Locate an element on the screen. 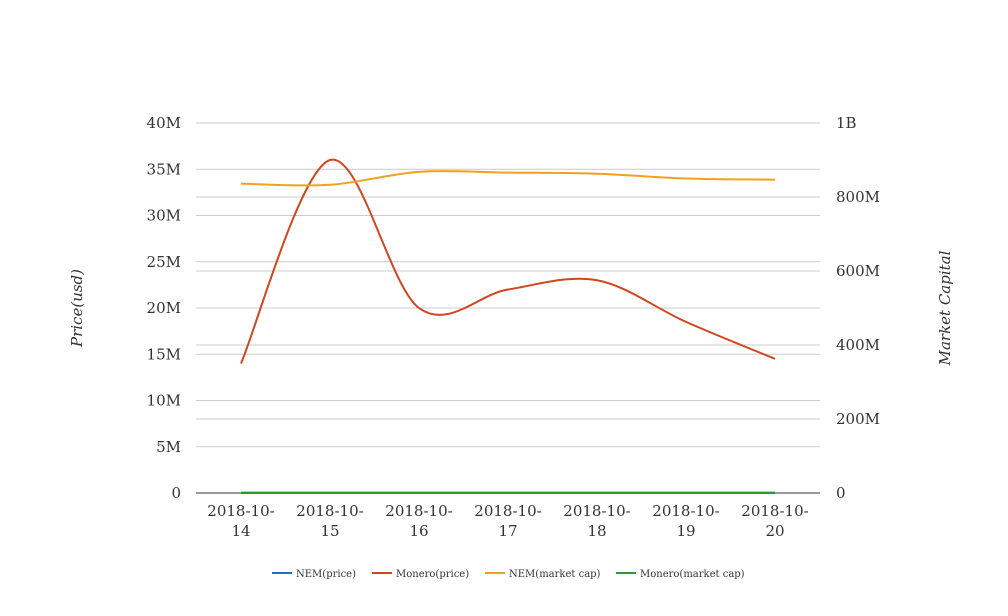 The width and height of the screenshot is (1008, 616). right-axis-tick-label: 800M is located at coordinates (858, 197).